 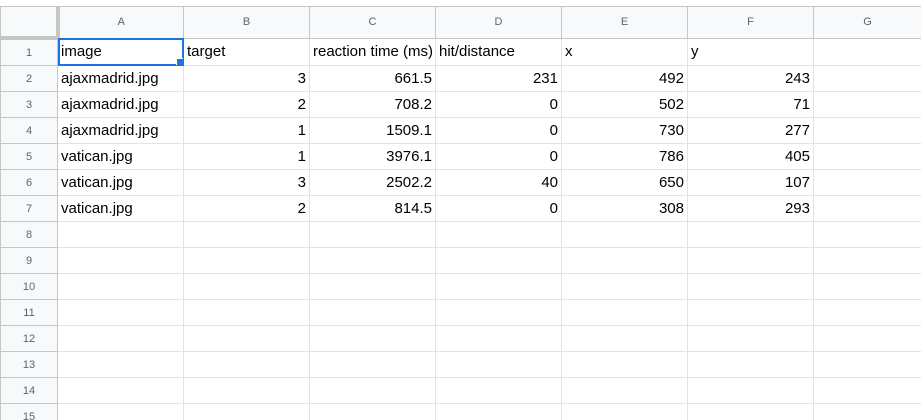 What do you see at coordinates (30, 23) in the screenshot?
I see `select-all-corner` at bounding box center [30, 23].